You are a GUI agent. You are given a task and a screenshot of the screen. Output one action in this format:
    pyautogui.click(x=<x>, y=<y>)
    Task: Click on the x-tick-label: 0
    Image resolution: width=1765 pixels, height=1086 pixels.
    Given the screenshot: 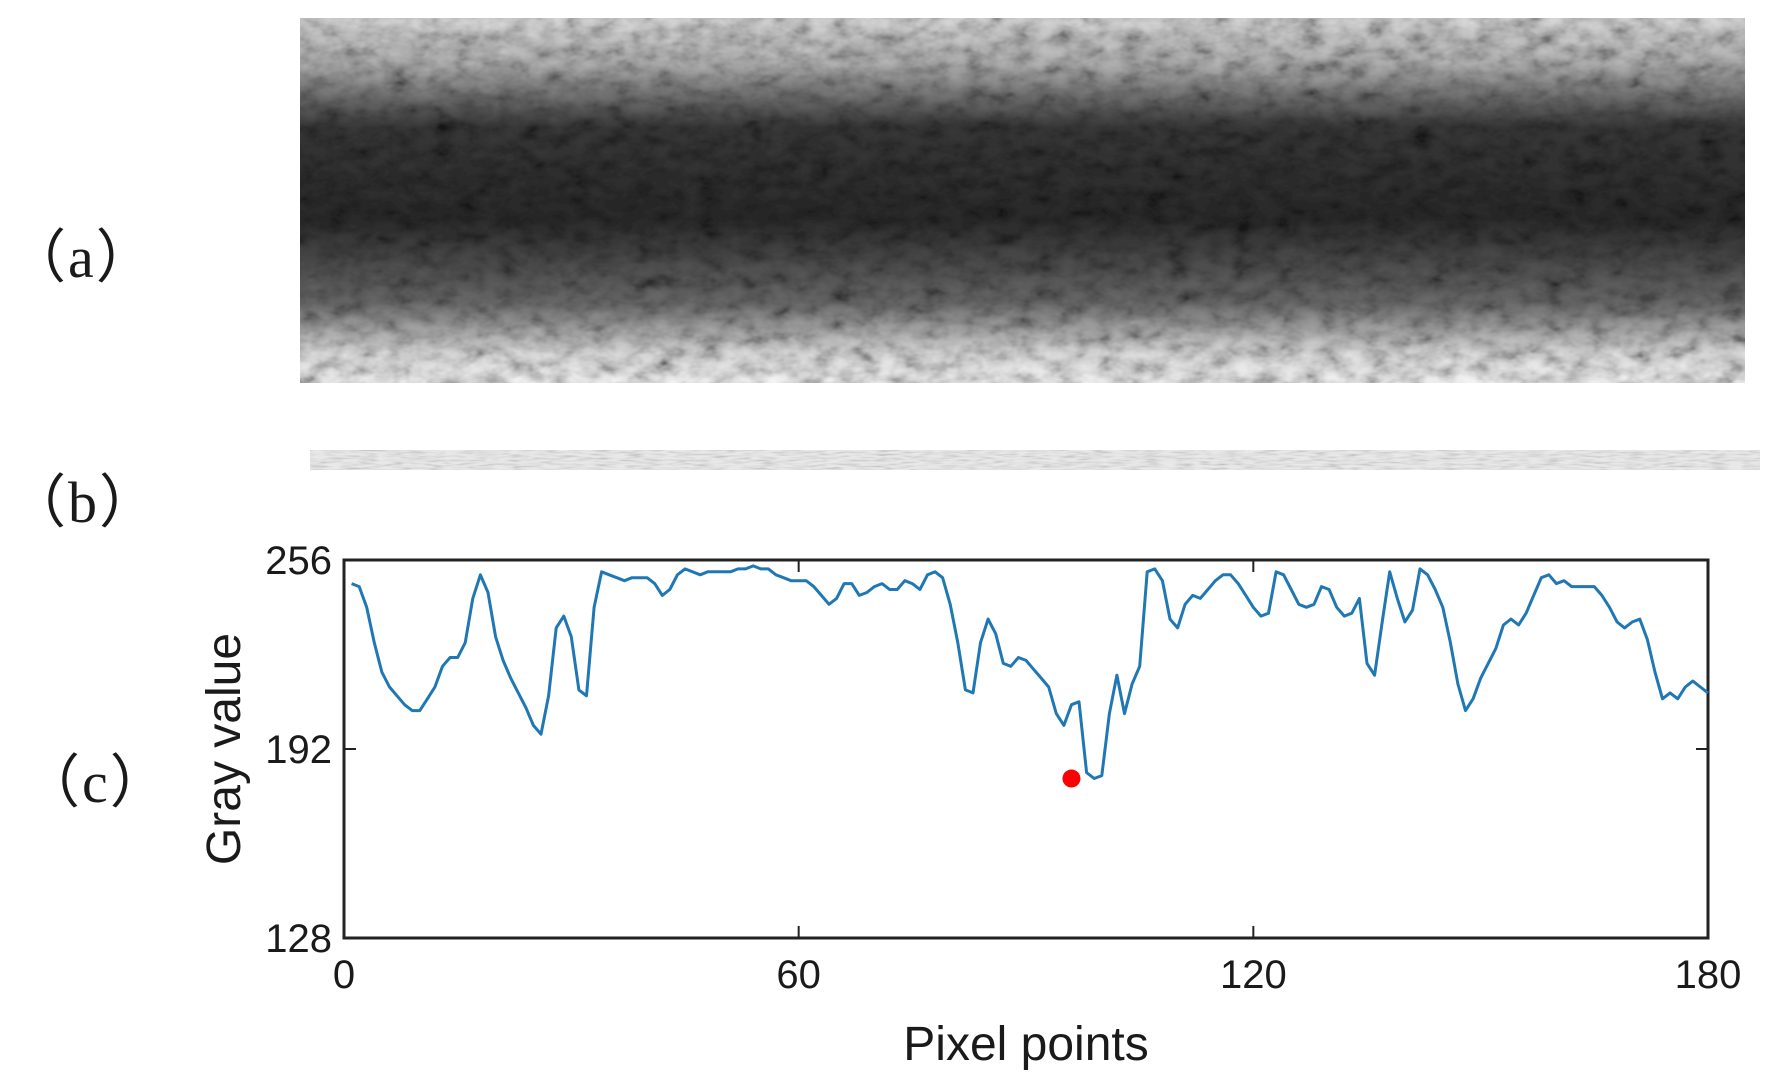 What is the action you would take?
    pyautogui.click(x=344, y=975)
    